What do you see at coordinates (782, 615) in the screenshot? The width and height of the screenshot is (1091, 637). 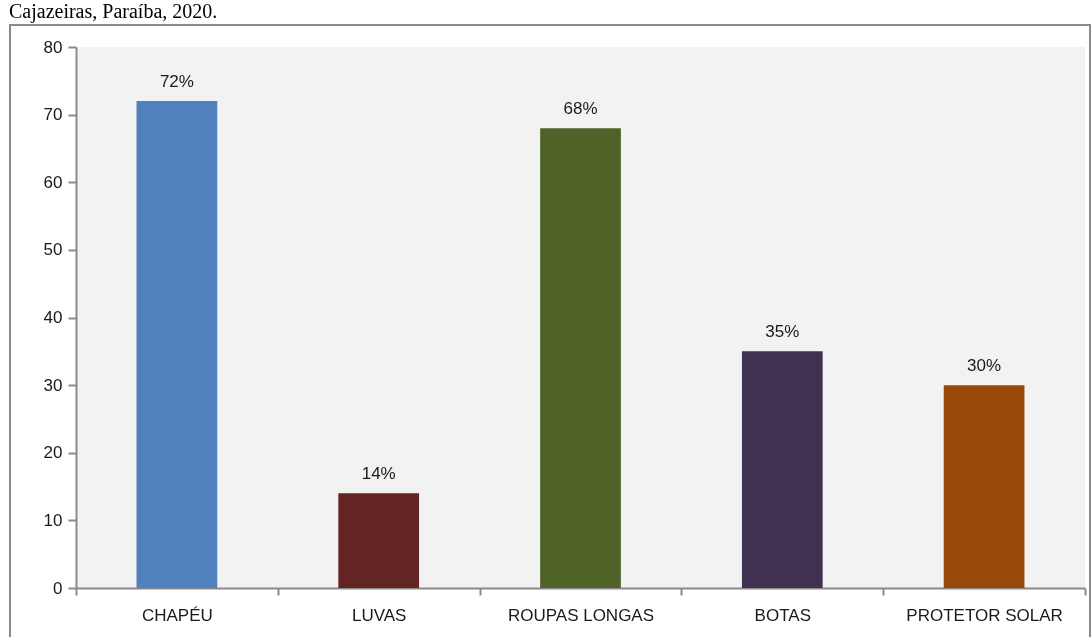 I see `x-tick-label: BOTAS` at bounding box center [782, 615].